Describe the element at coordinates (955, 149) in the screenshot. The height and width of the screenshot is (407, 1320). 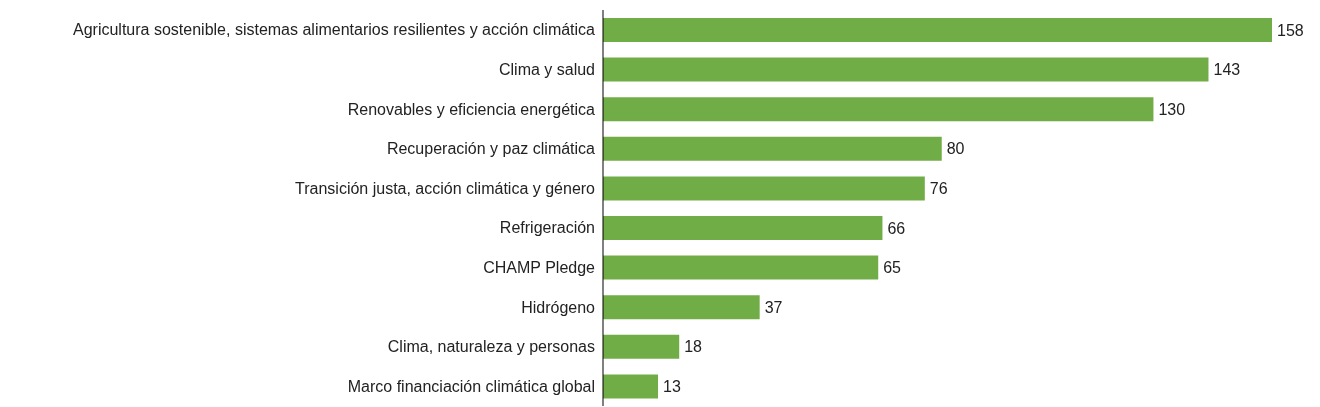
I see `data-label: 80` at that location.